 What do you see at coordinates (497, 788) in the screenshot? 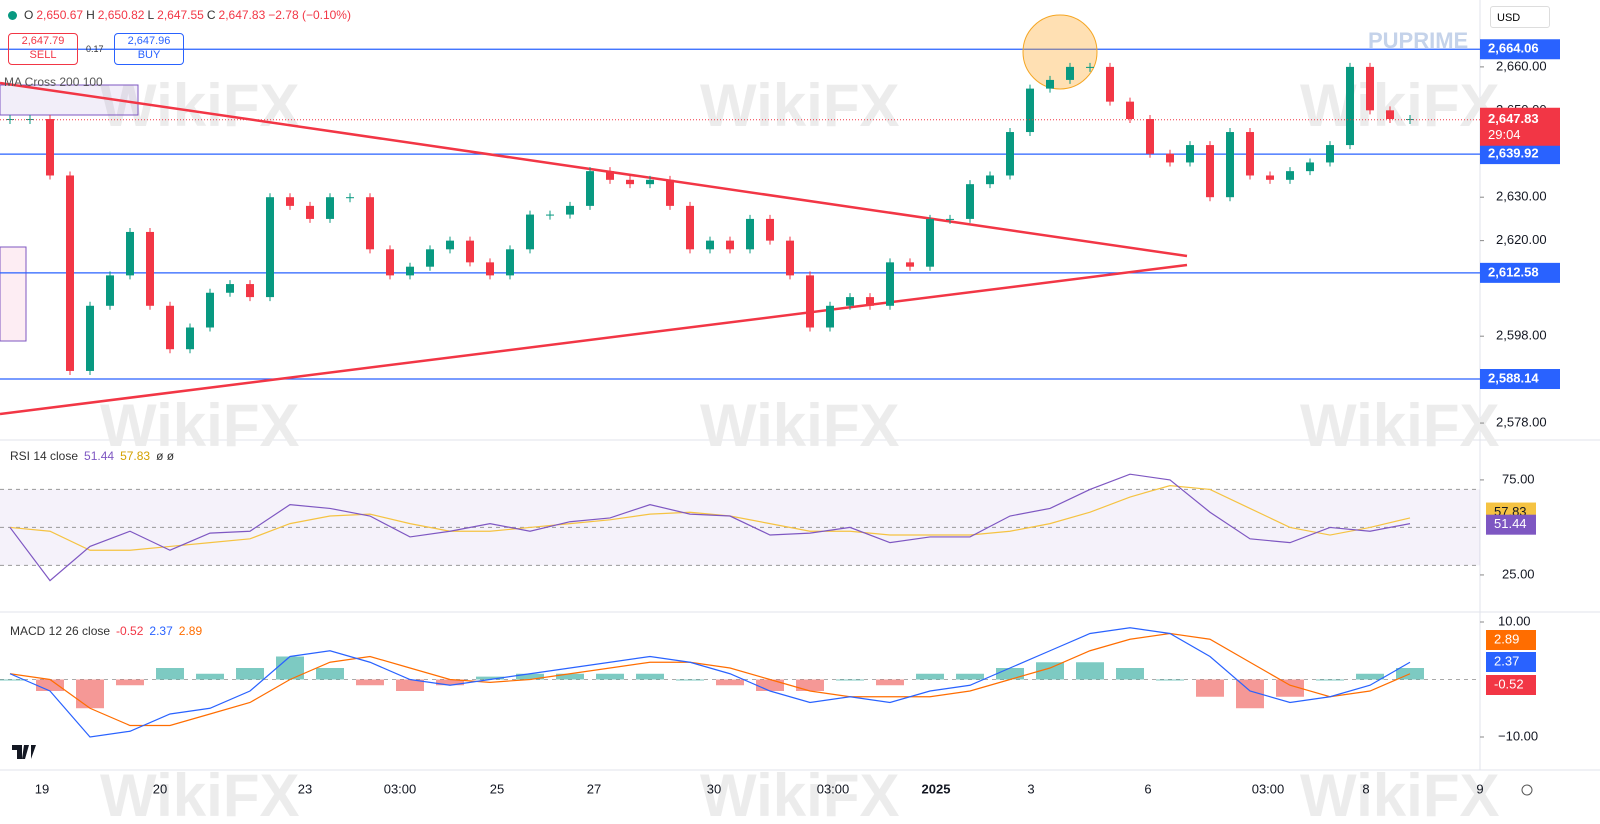
I see `x-tick-label: 25` at bounding box center [497, 788].